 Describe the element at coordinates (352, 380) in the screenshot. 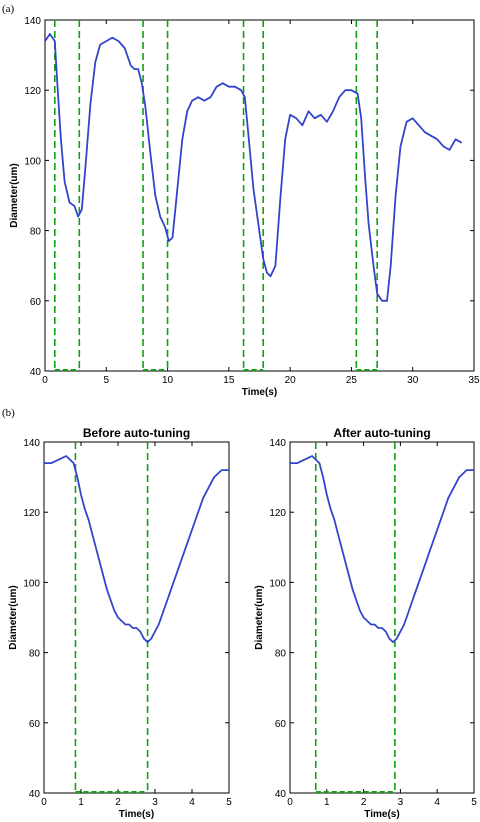

I see `x-tick-label: 25` at that location.